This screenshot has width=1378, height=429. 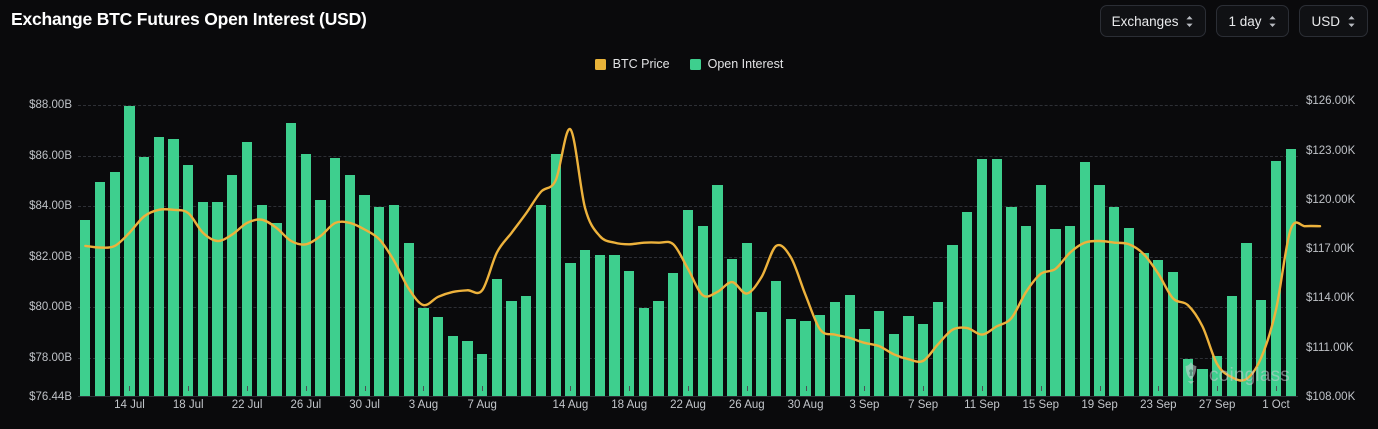 I want to click on interval-dropdown: 1 day, so click(x=1253, y=21).